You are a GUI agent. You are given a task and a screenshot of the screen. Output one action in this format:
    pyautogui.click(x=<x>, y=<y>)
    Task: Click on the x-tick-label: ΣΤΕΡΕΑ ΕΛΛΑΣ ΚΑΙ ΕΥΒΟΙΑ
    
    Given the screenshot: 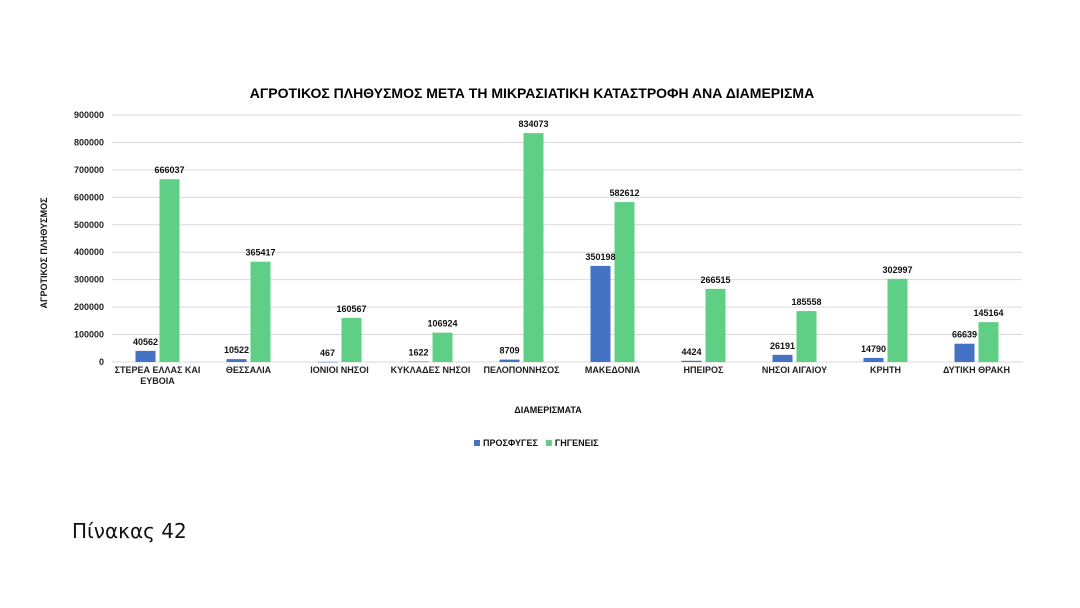 What is the action you would take?
    pyautogui.click(x=158, y=375)
    